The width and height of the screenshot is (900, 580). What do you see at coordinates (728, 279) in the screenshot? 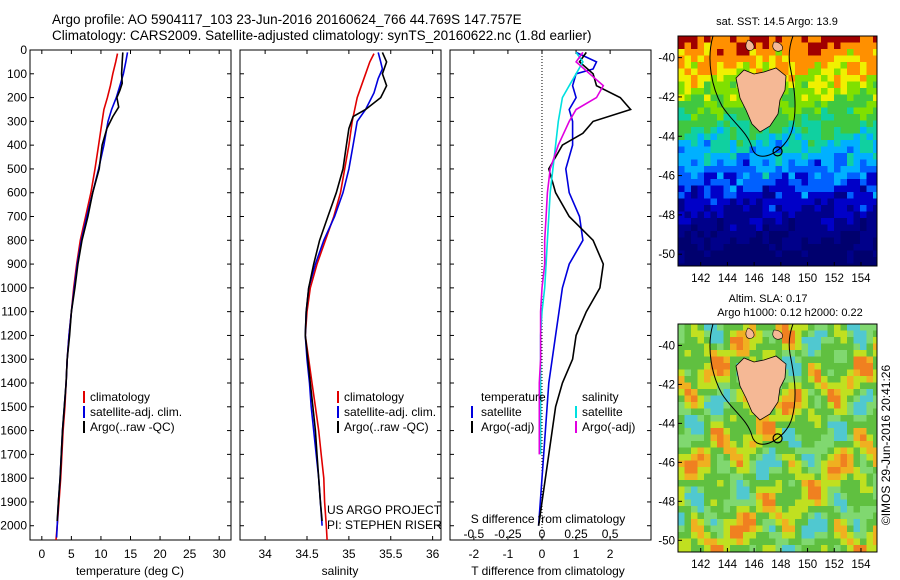
I see `lon-tick-label: 144` at bounding box center [728, 279].